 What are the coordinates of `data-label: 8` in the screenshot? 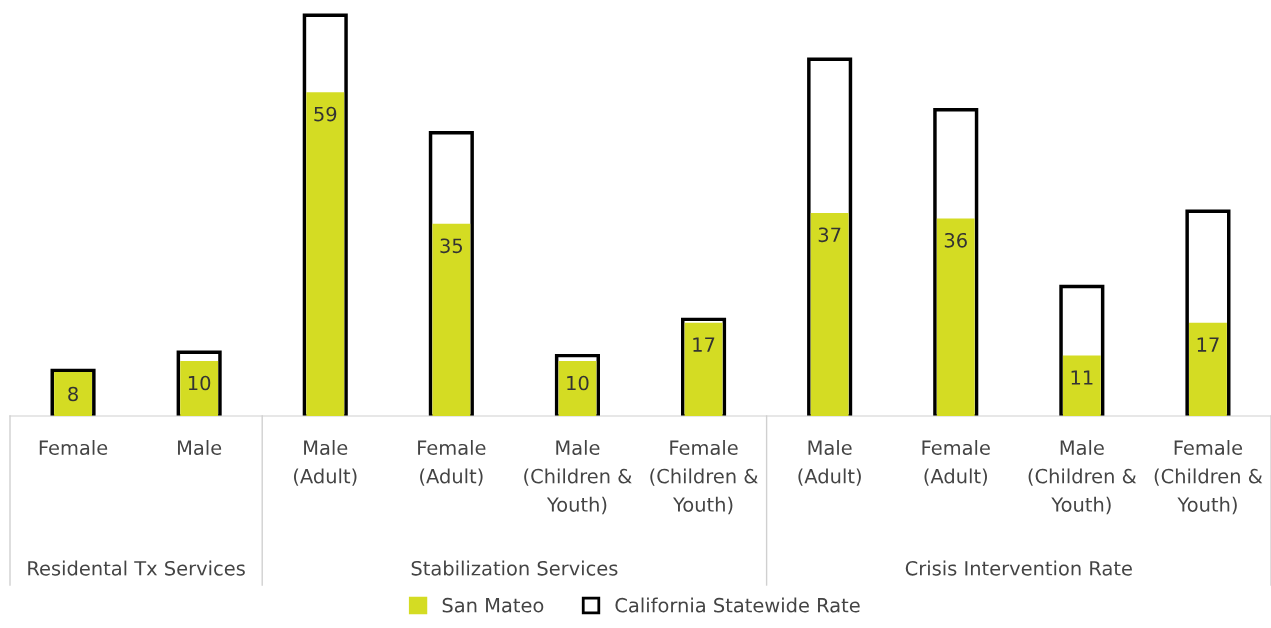 It's located at (73, 394).